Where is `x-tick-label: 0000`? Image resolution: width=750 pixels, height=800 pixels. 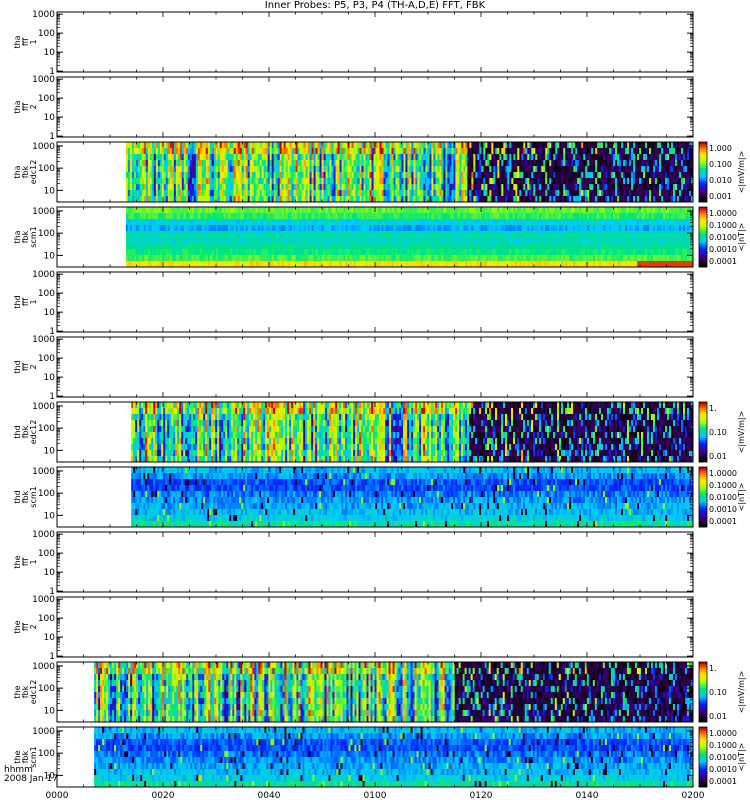 x-tick-label: 0000 is located at coordinates (57, 795).